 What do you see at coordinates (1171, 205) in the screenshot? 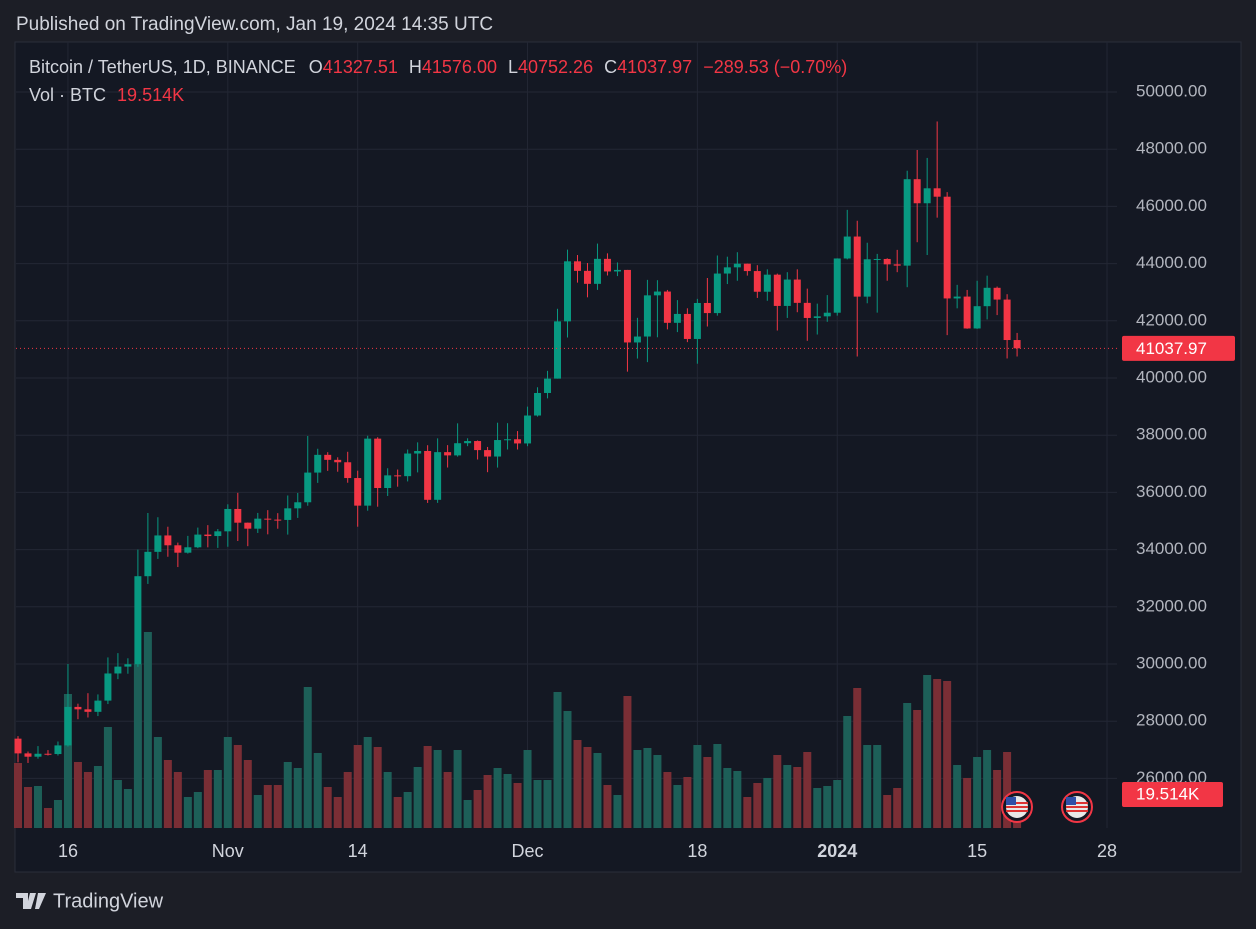
I see `y-tick-label: 46000.00` at bounding box center [1171, 205].